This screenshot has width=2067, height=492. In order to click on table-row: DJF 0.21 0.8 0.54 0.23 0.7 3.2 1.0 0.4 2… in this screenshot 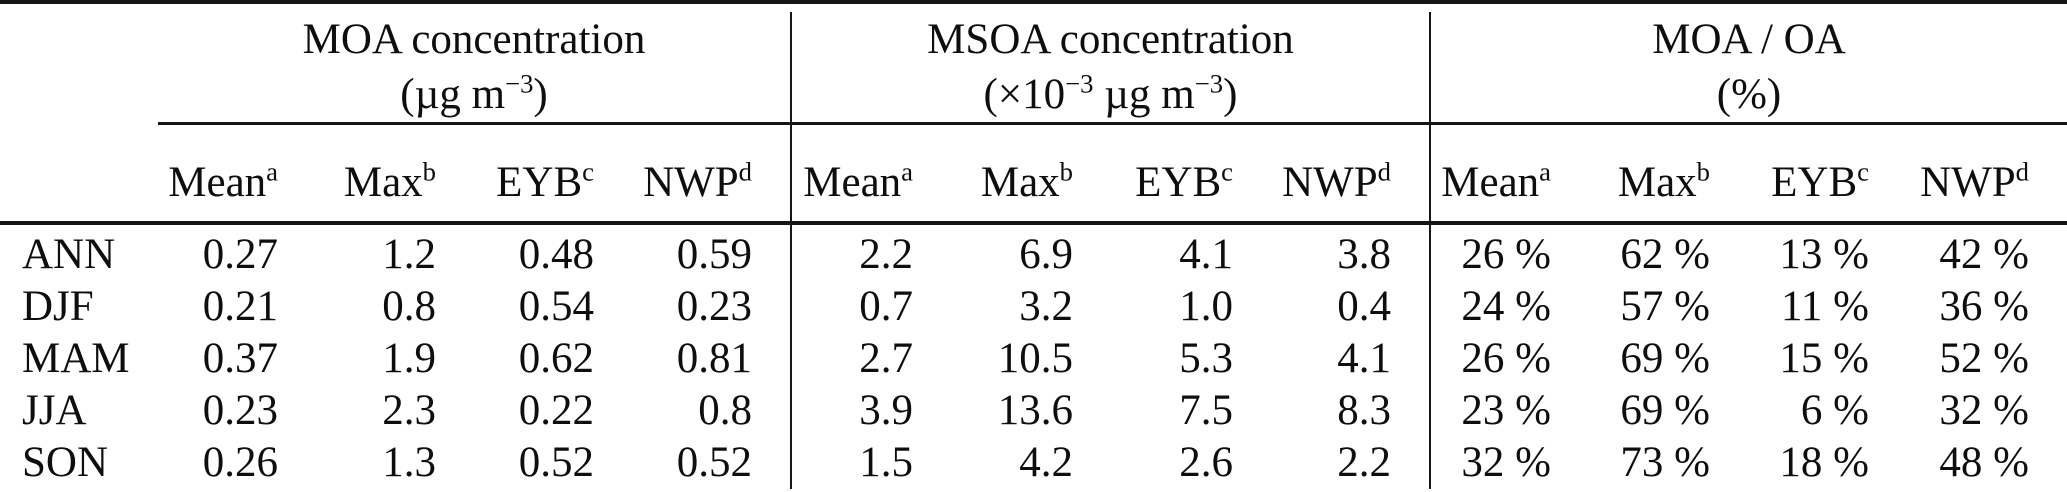, I will do `click(1033, 307)`.